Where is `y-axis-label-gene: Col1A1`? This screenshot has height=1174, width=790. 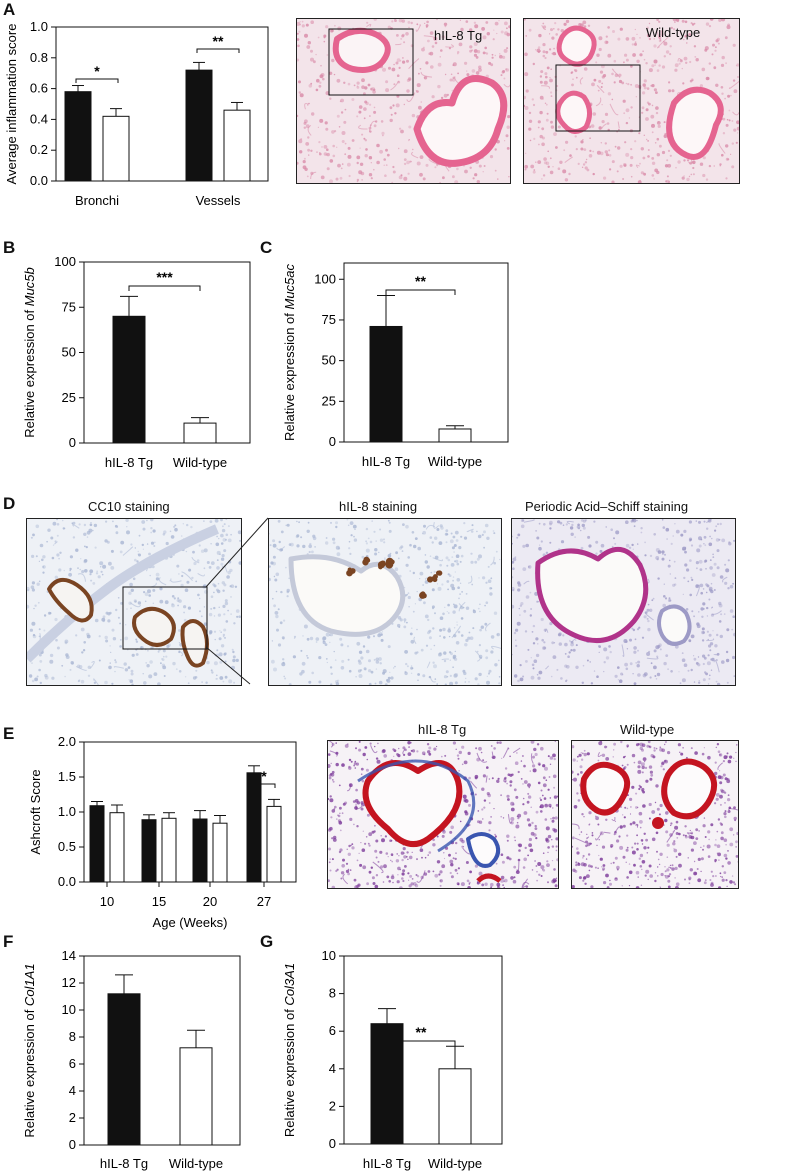
y-axis-label-gene: Col1A1 is located at coordinates (29, 984).